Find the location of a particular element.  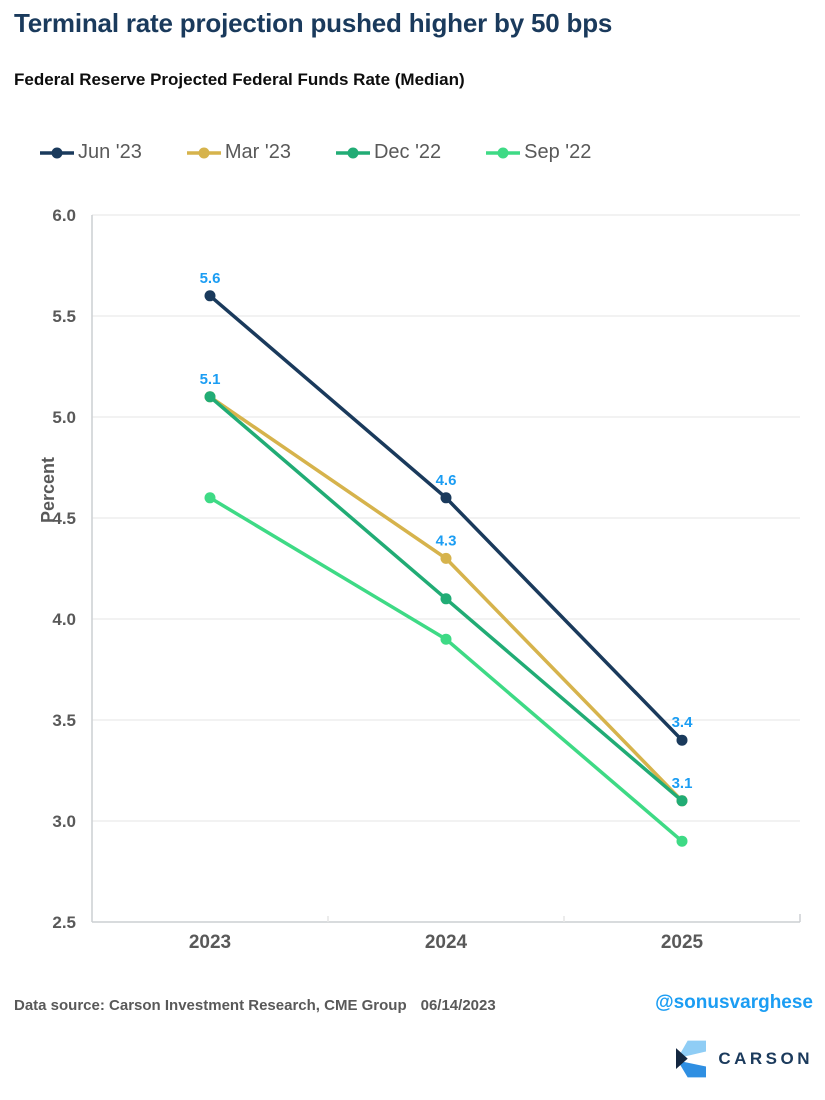

data-point-sep-22-2025 is located at coordinates (682, 841).